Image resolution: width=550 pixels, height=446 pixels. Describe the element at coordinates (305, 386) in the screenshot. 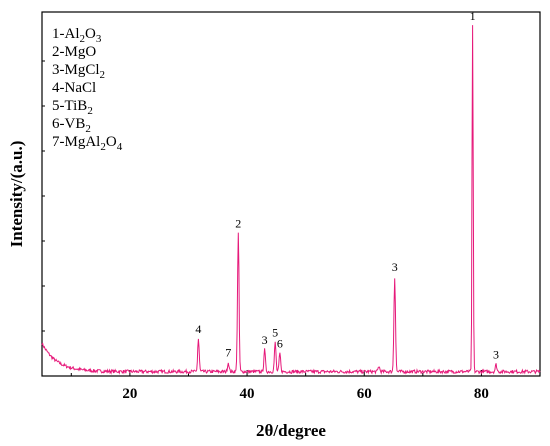

I see `x-ticks: 20 40 60 80` at that location.